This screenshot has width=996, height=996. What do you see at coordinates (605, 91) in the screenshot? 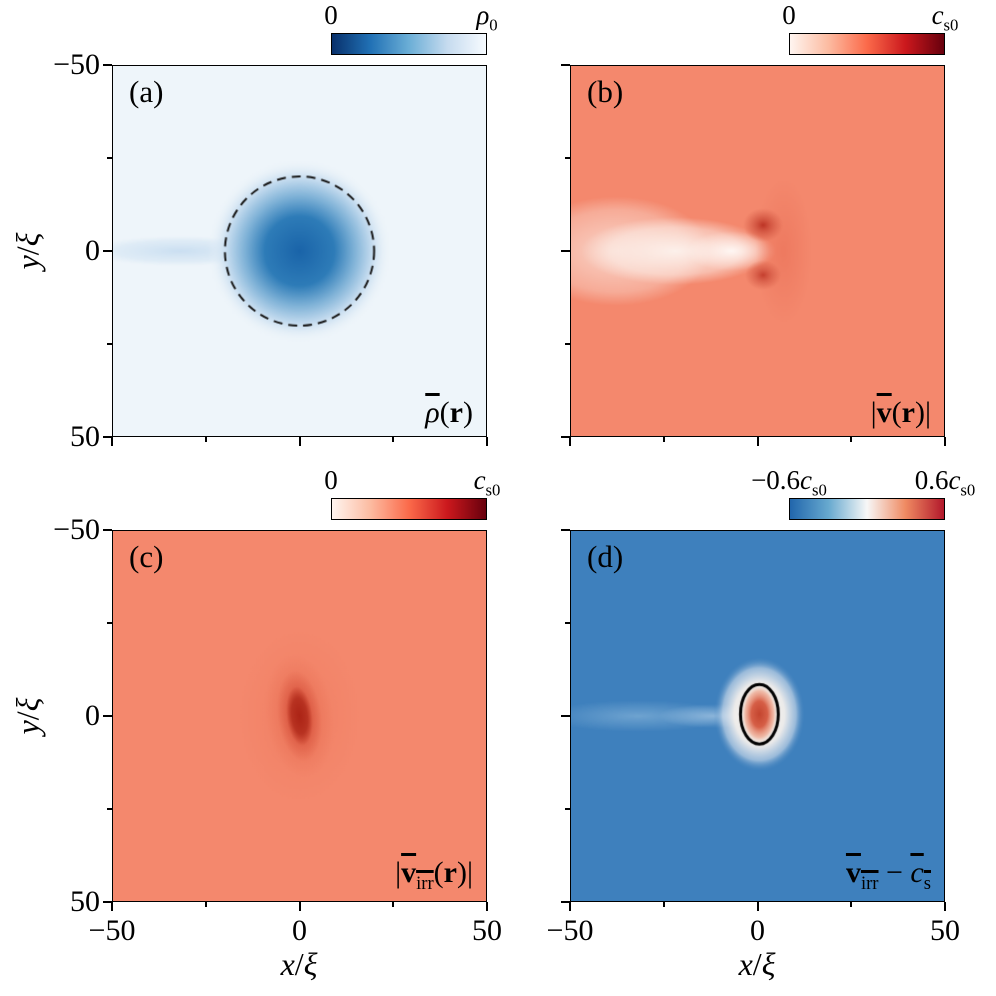
I see `panel-b-letter: (b)` at bounding box center [605, 91].